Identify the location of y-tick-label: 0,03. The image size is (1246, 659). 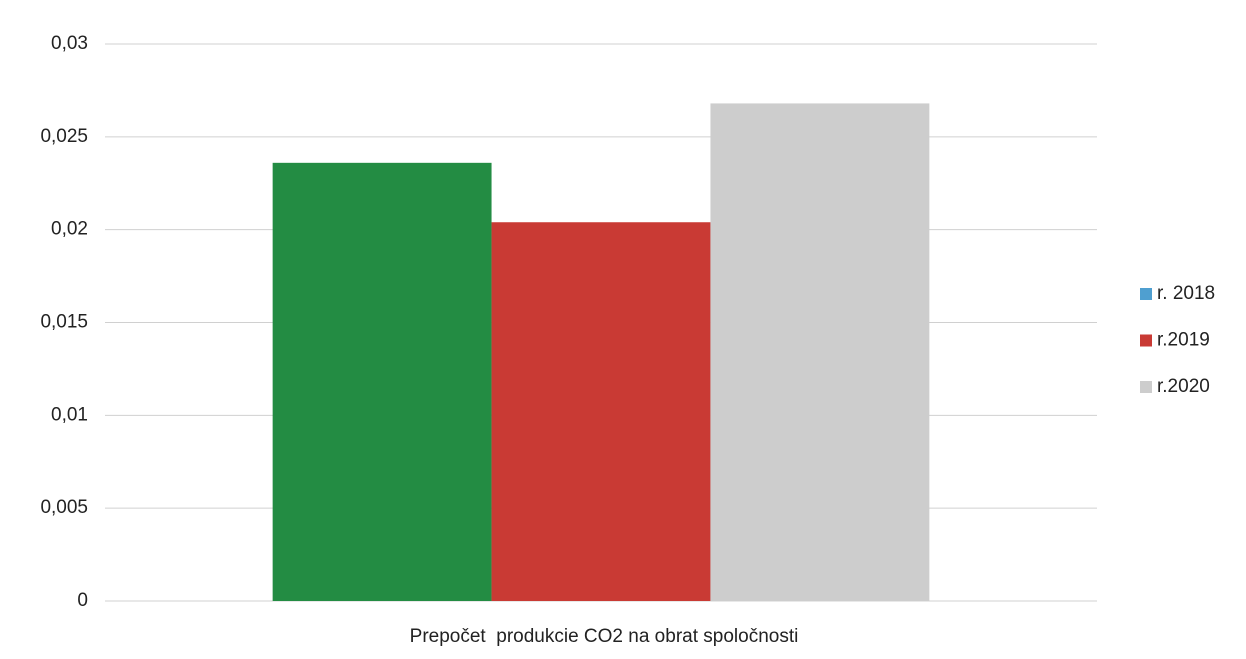
(69, 43).